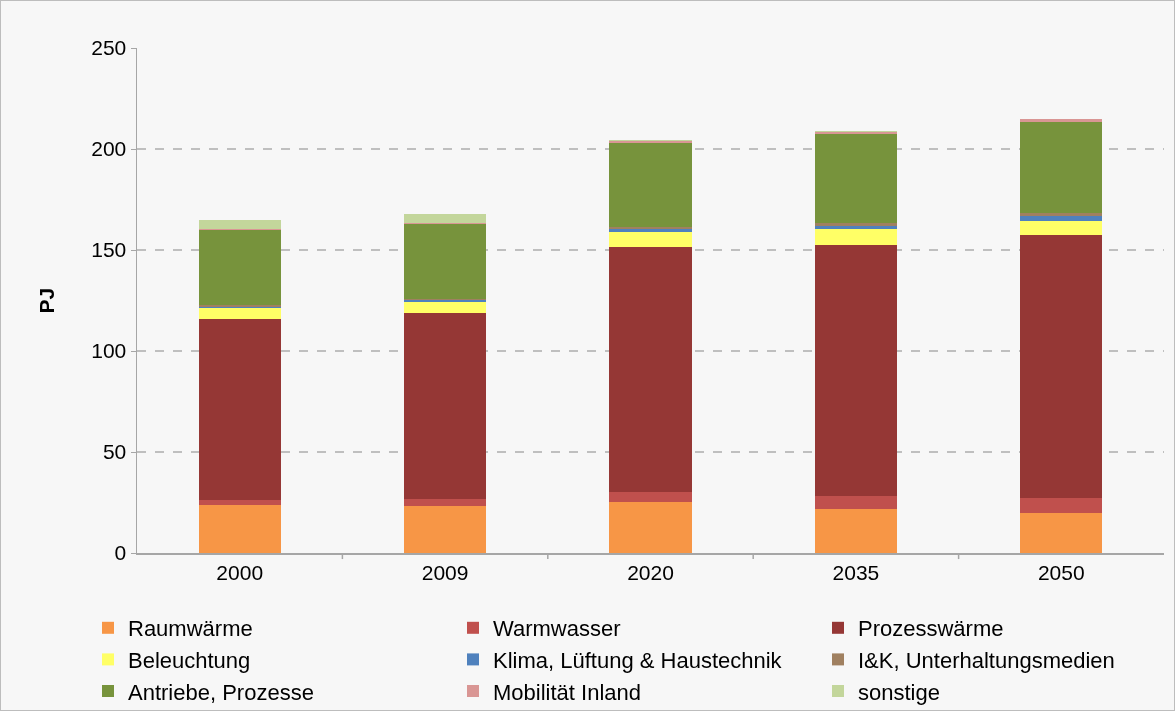  What do you see at coordinates (931, 629) in the screenshot?
I see `legend-label: Prozesswärme` at bounding box center [931, 629].